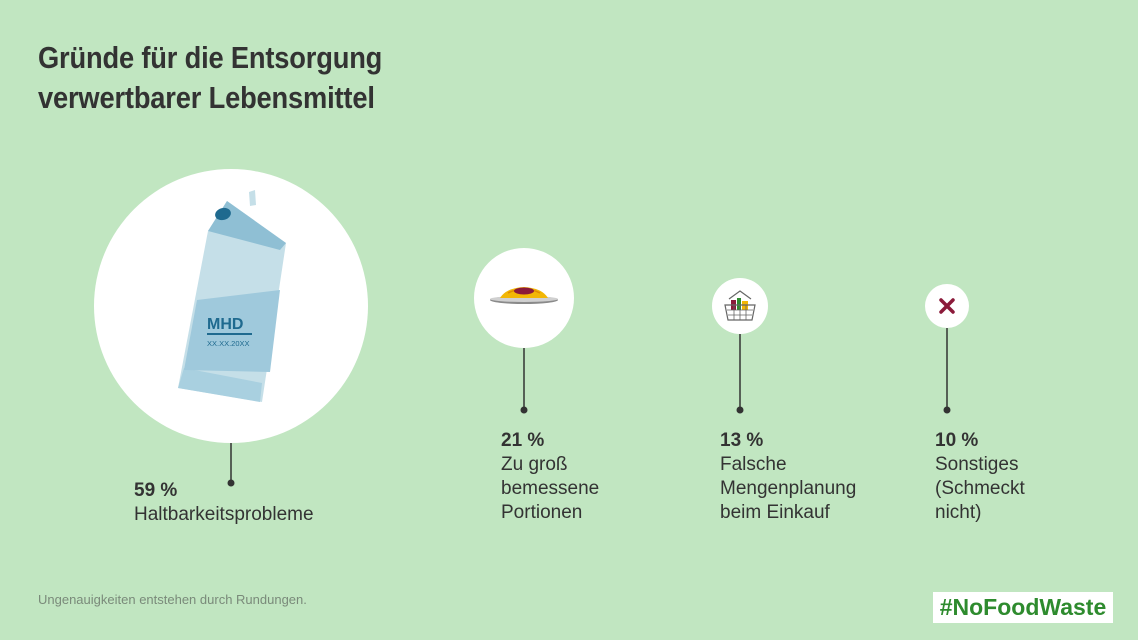 The width and height of the screenshot is (1138, 640). Describe the element at coordinates (225, 324) in the screenshot. I see `carton-label: MHD` at that location.